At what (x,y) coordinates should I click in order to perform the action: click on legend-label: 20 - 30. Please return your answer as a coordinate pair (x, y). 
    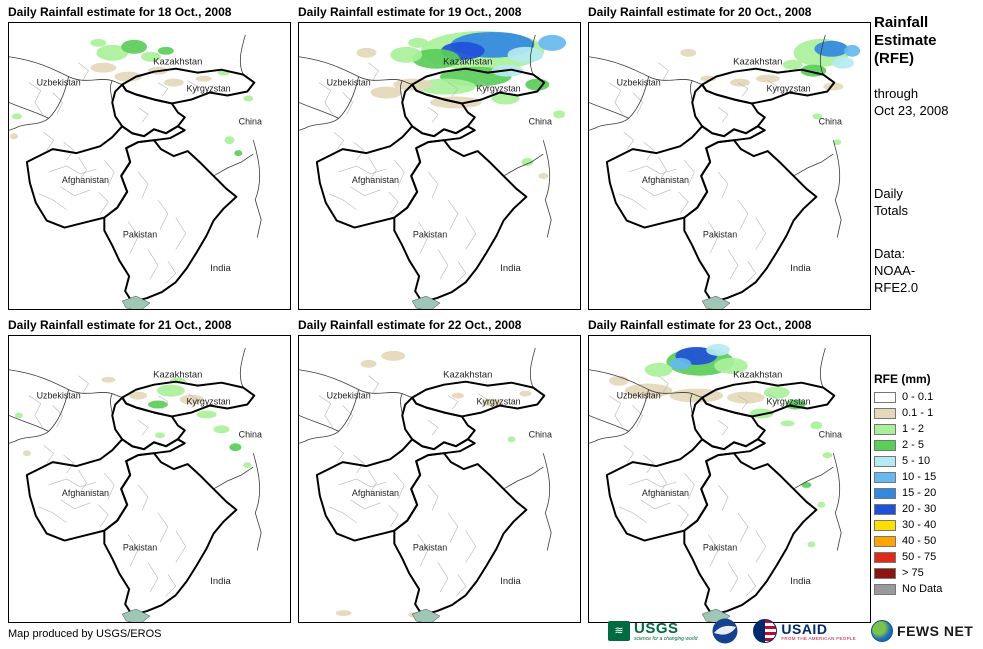
    Looking at the image, I should click on (919, 509).